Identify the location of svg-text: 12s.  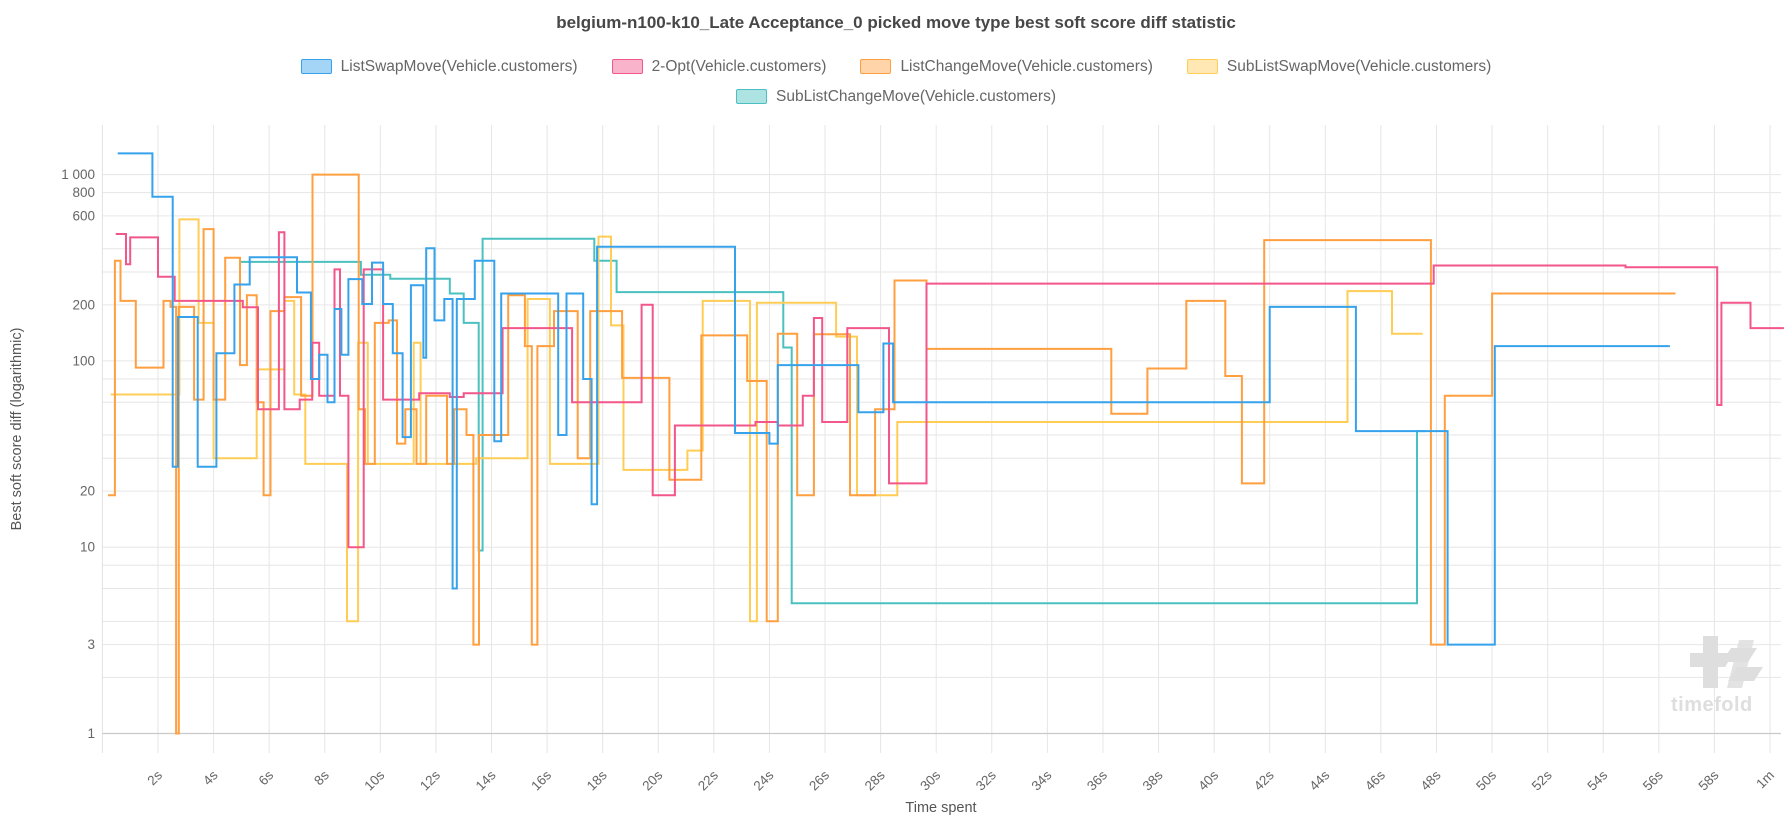
(430, 780).